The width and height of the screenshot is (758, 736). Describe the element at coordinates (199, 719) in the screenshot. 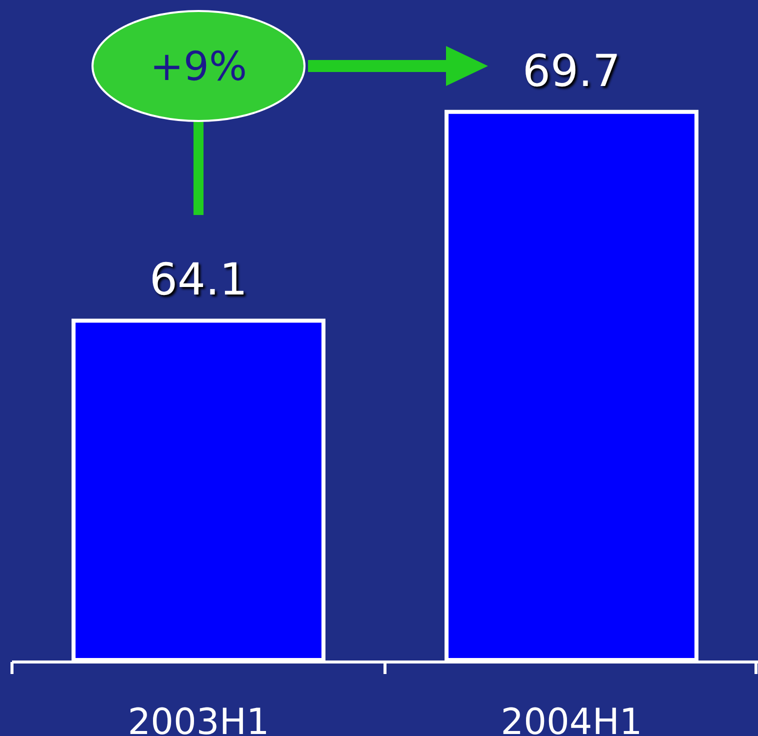

I see `x-tick-label: 2003H1` at that location.